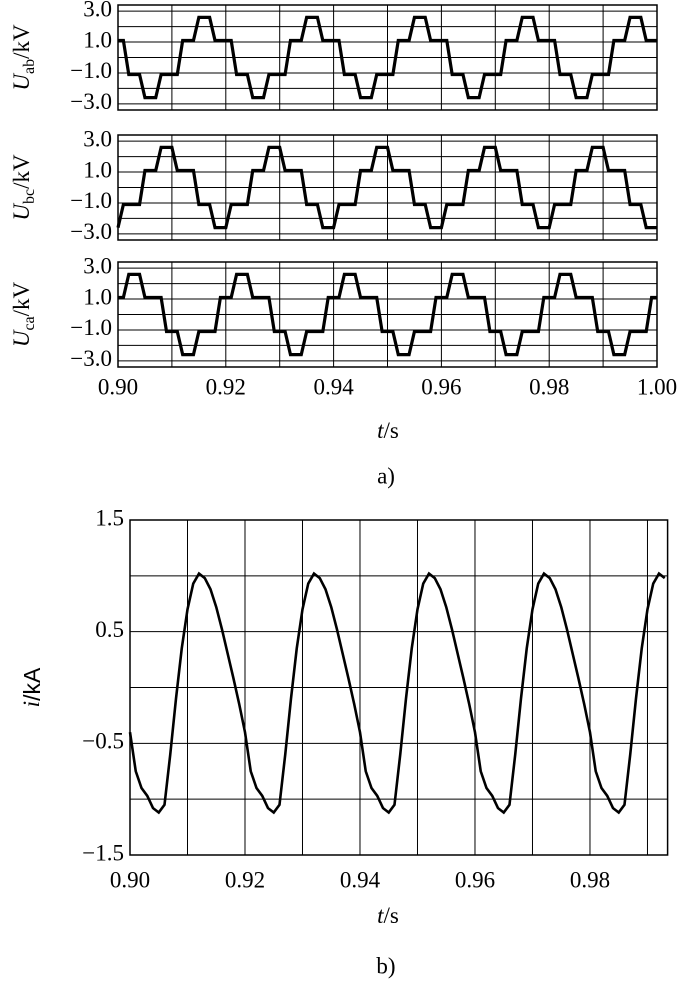  What do you see at coordinates (657, 386) in the screenshot?
I see `x-tick-label: 1.00` at bounding box center [657, 386].